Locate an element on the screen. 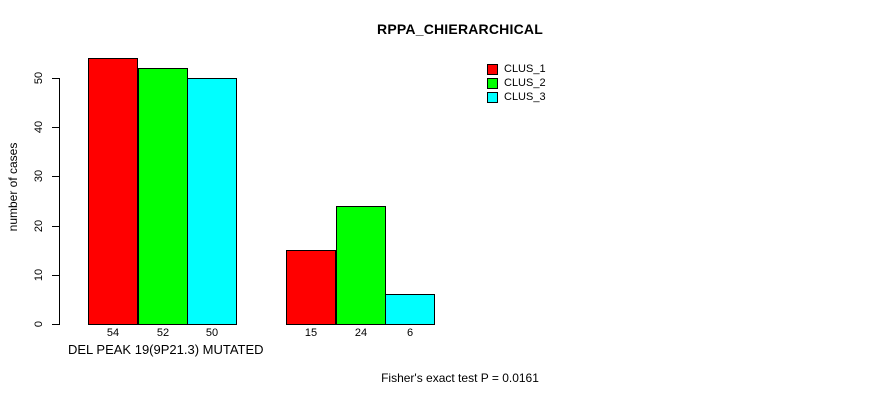 This screenshot has height=400, width=890. bar-clus_2-group1 is located at coordinates (163, 196).